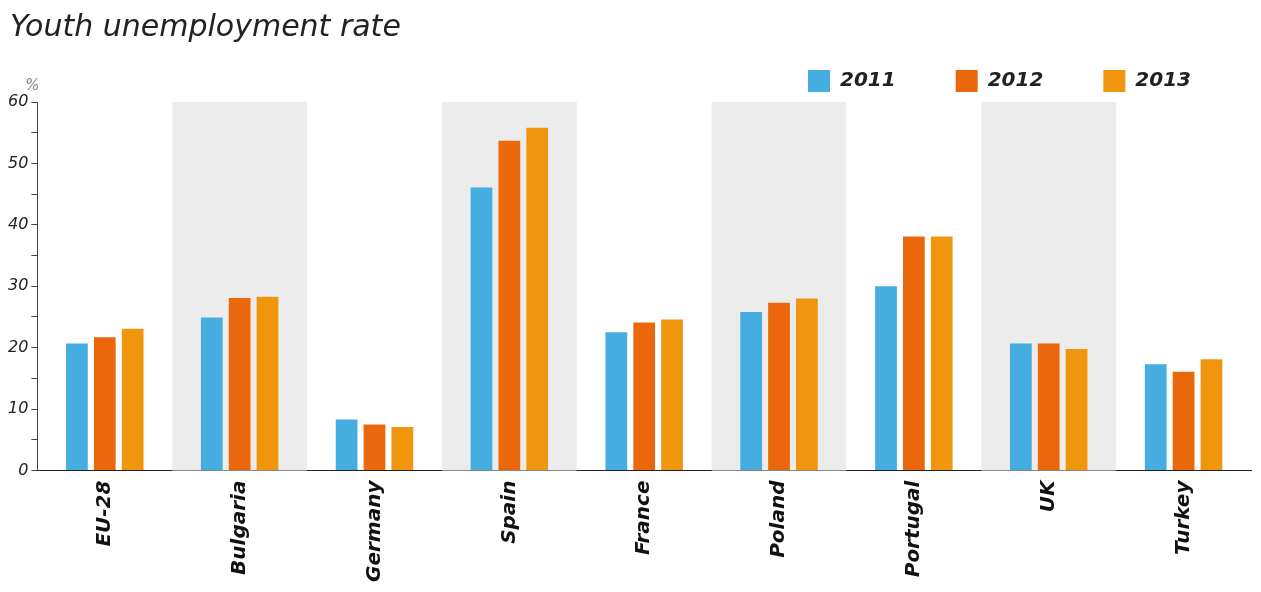 The width and height of the screenshot is (1261, 592). Describe the element at coordinates (237, 527) in the screenshot. I see `x-tick-label: Bulgaria` at that location.